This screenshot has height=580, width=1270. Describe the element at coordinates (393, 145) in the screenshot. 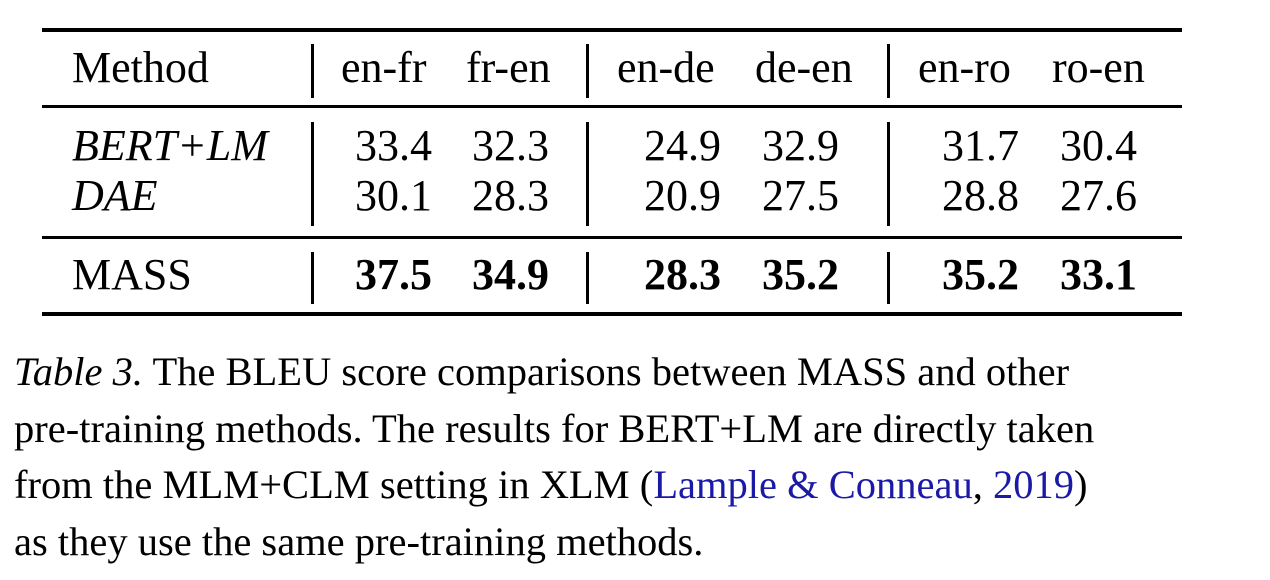

I see `table-cell: 33.4` at that location.